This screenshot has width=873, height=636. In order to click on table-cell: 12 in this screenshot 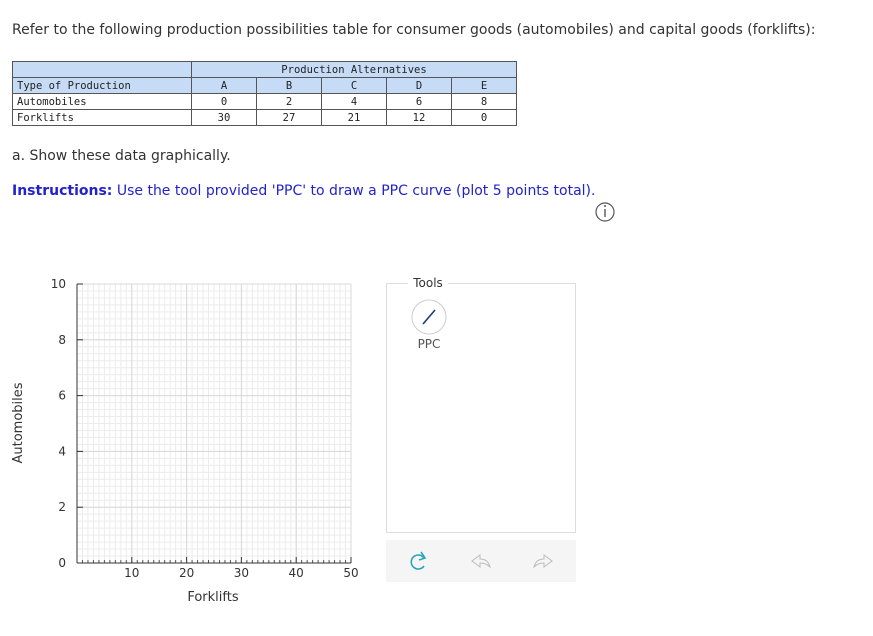, I will do `click(419, 117)`.